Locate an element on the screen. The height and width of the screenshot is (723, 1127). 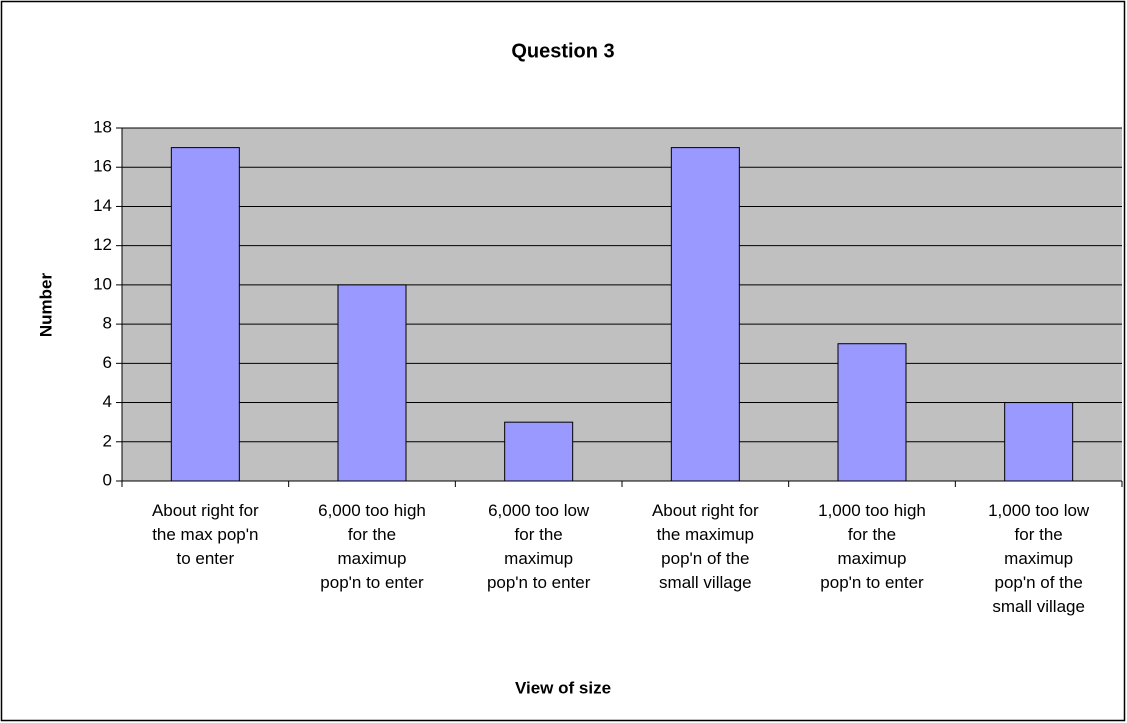
y-tick-label: 16 is located at coordinates (102, 166).